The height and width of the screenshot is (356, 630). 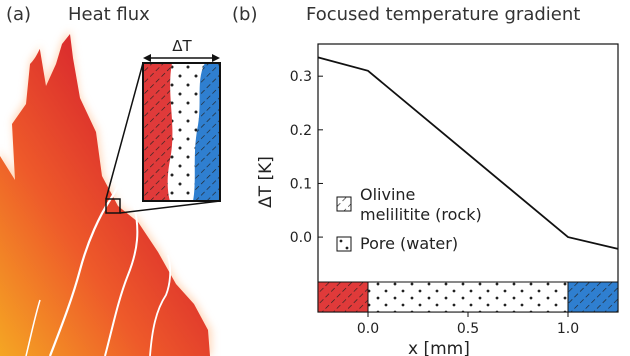 I want to click on panel-b-label: (b), so click(x=245, y=14).